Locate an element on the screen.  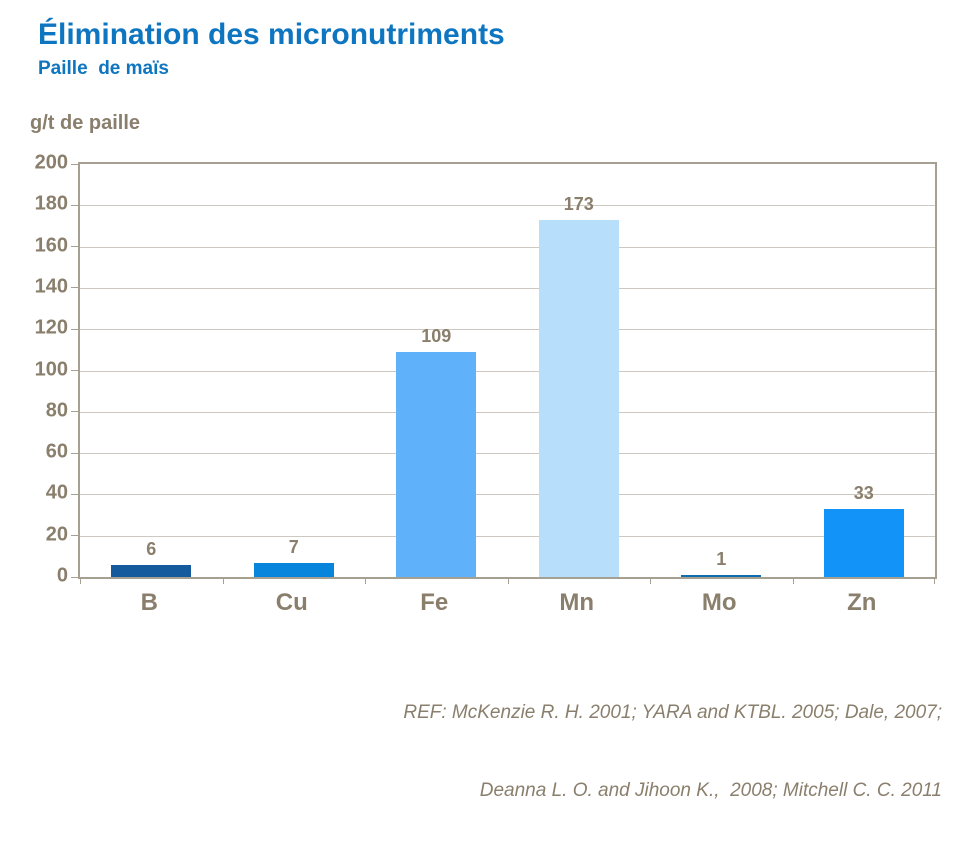
y-axis-tick-label: 40 is located at coordinates (56, 492).